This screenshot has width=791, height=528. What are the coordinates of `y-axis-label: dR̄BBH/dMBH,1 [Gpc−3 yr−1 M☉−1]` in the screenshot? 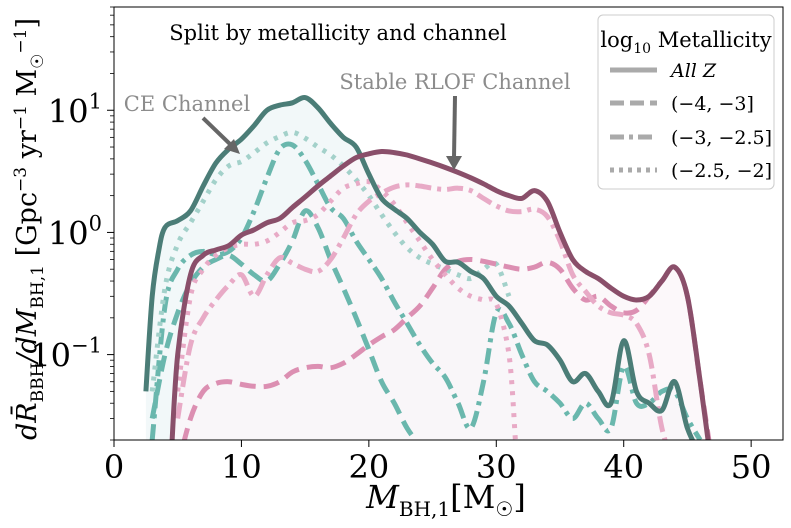 It's located at (28, 229).